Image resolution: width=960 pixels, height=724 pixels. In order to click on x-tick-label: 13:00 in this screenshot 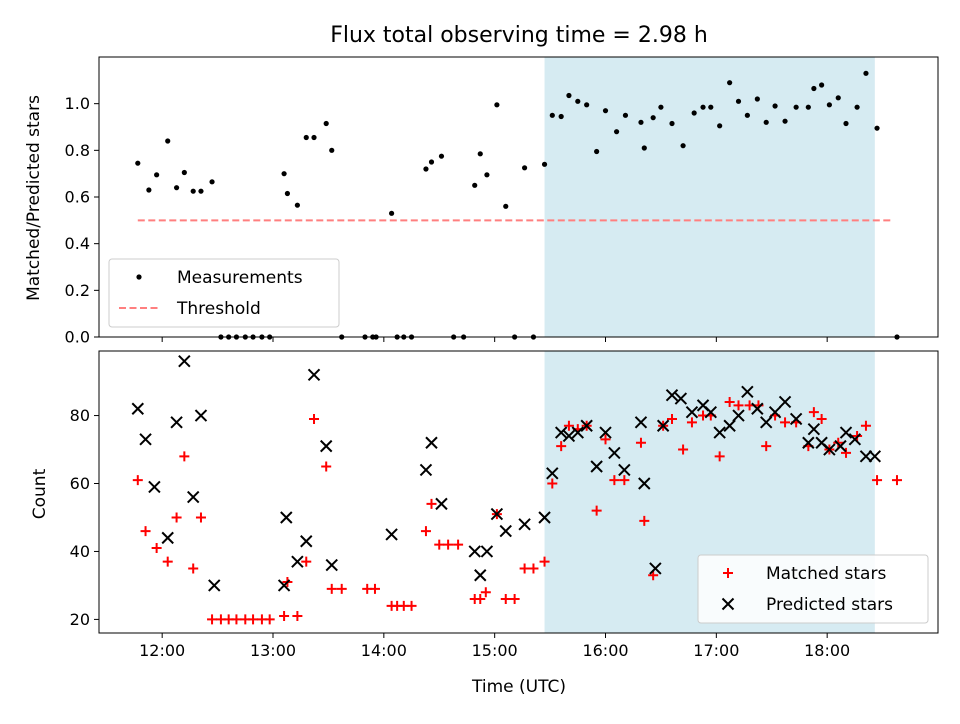, I will do `click(273, 650)`.